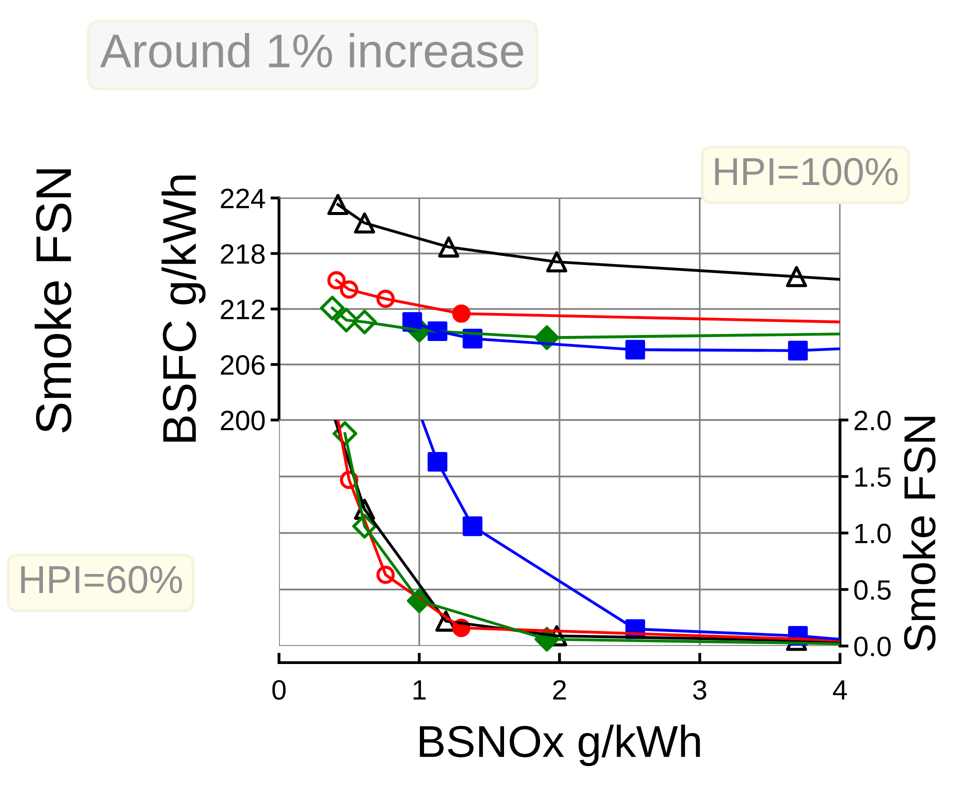 The width and height of the screenshot is (970, 791). What do you see at coordinates (184, 309) in the screenshot?
I see `y-axis-title: BSFC g/kWh` at bounding box center [184, 309].